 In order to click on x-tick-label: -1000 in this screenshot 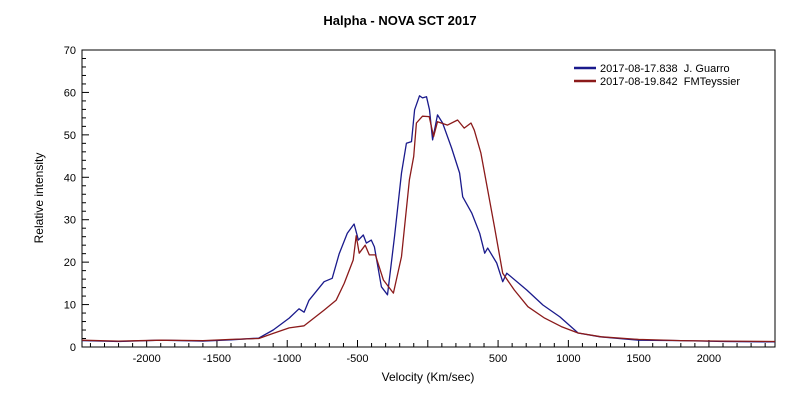, I will do `click(287, 359)`.